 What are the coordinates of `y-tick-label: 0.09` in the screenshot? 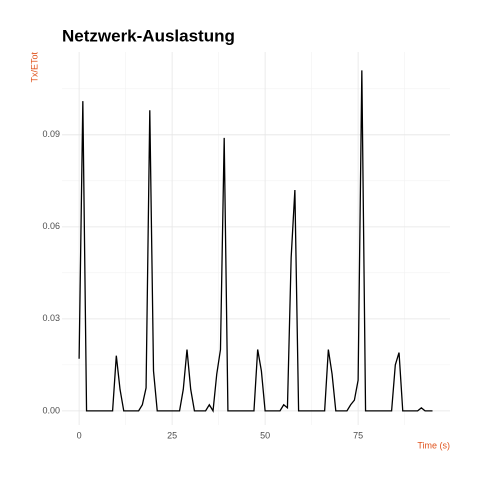 It's located at (51, 134).